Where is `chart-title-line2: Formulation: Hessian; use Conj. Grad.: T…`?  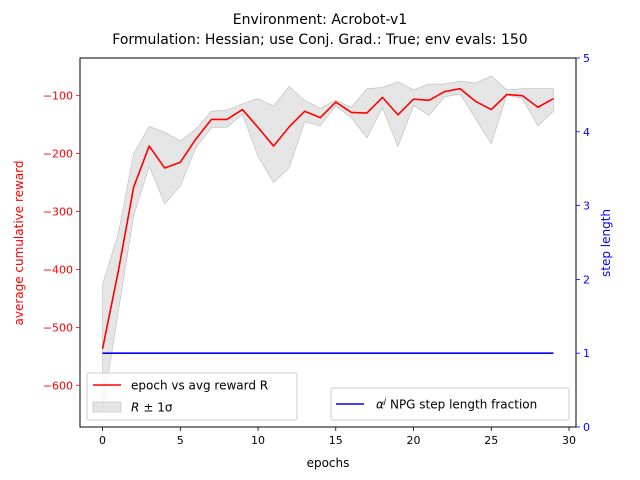 chart-title-line2: Formulation: Hessian; use Conj. Grad.: T… is located at coordinates (319, 40).